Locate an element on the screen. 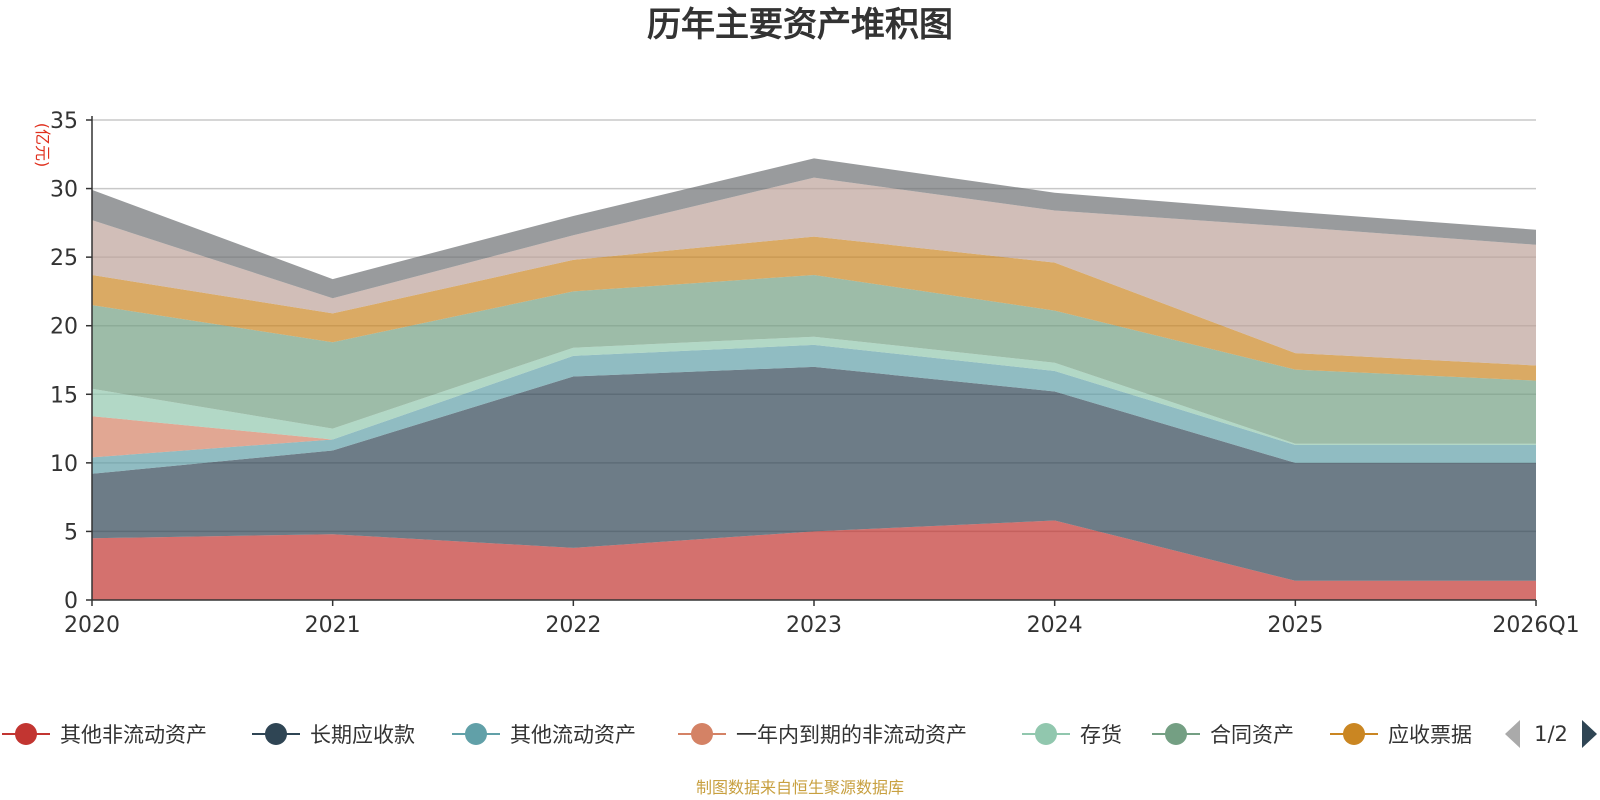 The height and width of the screenshot is (800, 1600). y-axis-unit-label: (亿元) is located at coordinates (42, 145).